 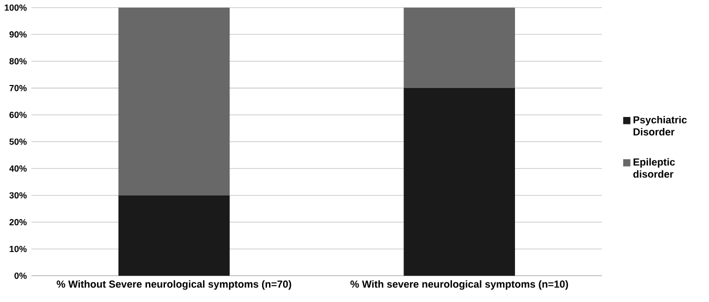 I want to click on y-tick-label: 30%, so click(x=18, y=195).